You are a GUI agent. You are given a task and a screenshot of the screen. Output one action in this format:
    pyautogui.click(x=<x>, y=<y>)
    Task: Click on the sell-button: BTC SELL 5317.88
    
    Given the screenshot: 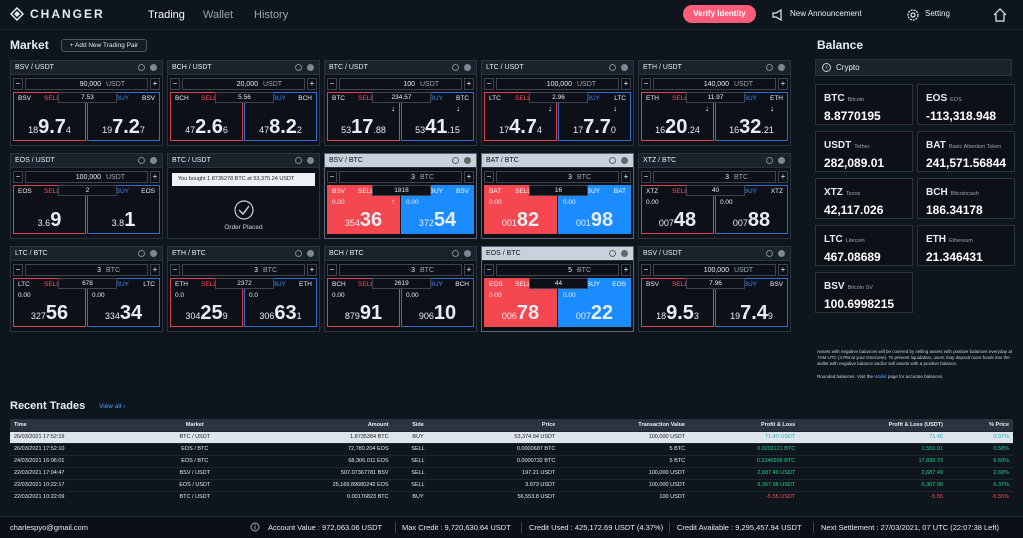 What is the action you would take?
    pyautogui.click(x=363, y=116)
    